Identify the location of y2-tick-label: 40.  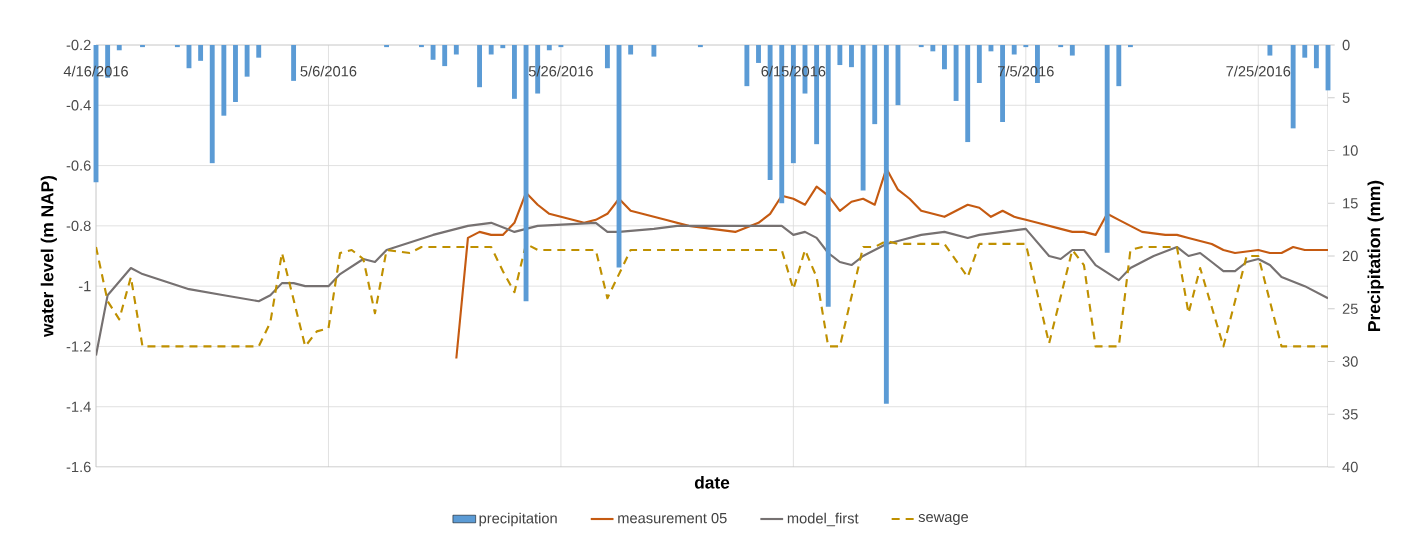
(1350, 467).